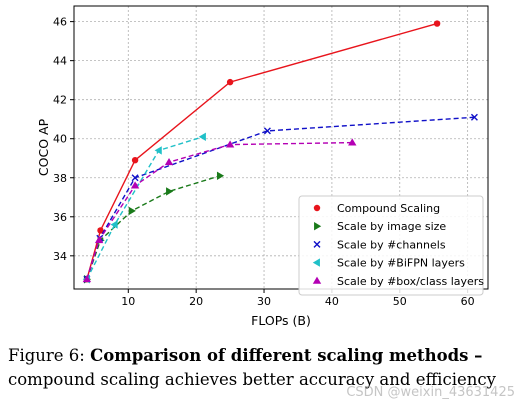 The width and height of the screenshot is (527, 412). Describe the element at coordinates (281, 320) in the screenshot. I see `x-axis-label: FLOPs (B)` at that location.